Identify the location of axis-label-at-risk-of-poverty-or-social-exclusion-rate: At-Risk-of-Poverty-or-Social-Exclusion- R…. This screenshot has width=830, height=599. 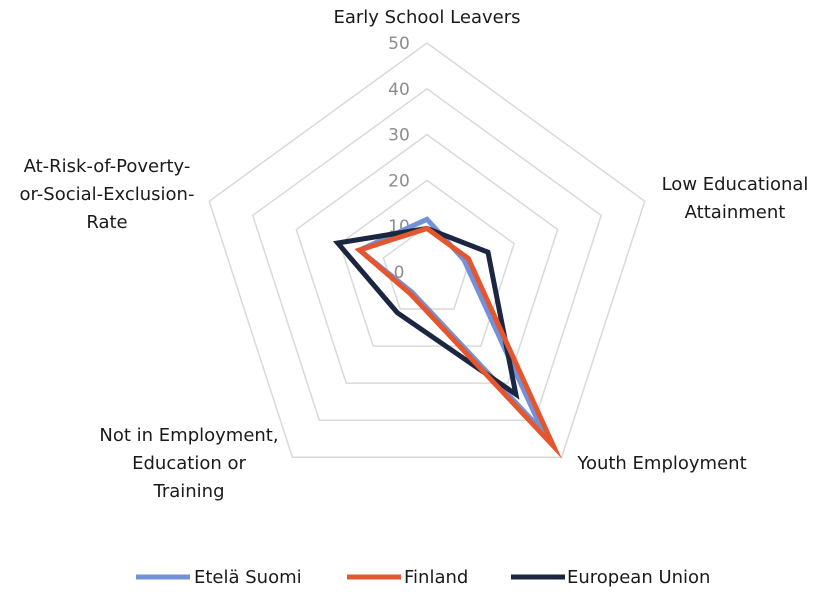
(107, 194).